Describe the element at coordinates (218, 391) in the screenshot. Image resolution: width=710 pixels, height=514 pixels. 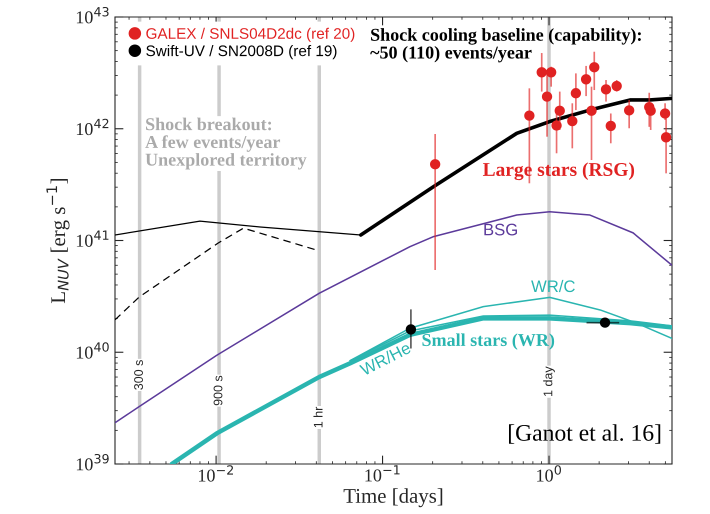
I see `ref-line-label: 900 s` at that location.